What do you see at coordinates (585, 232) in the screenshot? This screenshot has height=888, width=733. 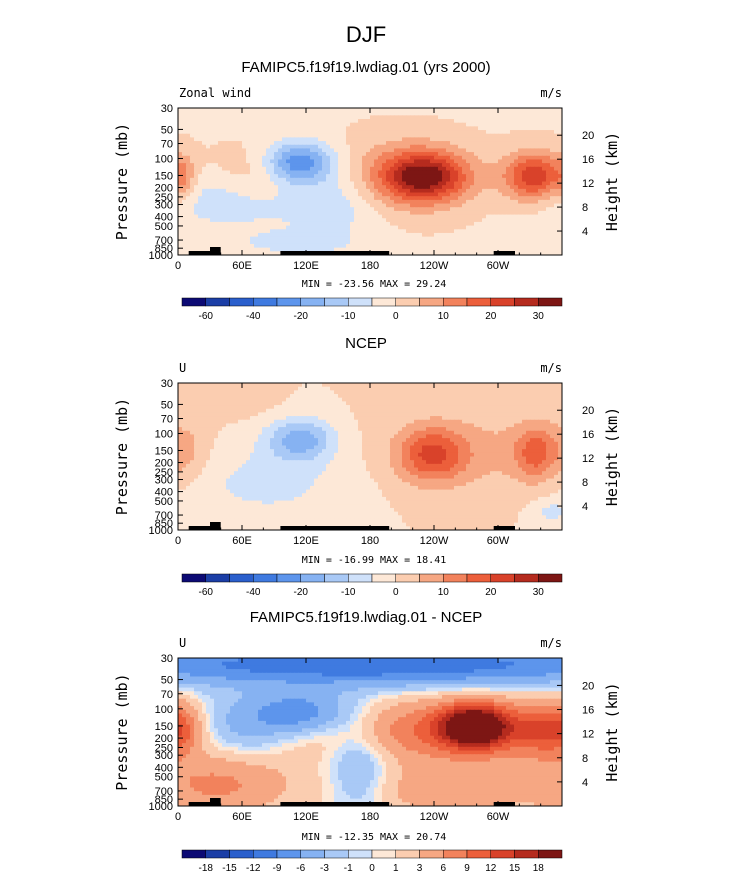 I see `height-tick-label: 4` at bounding box center [585, 232].